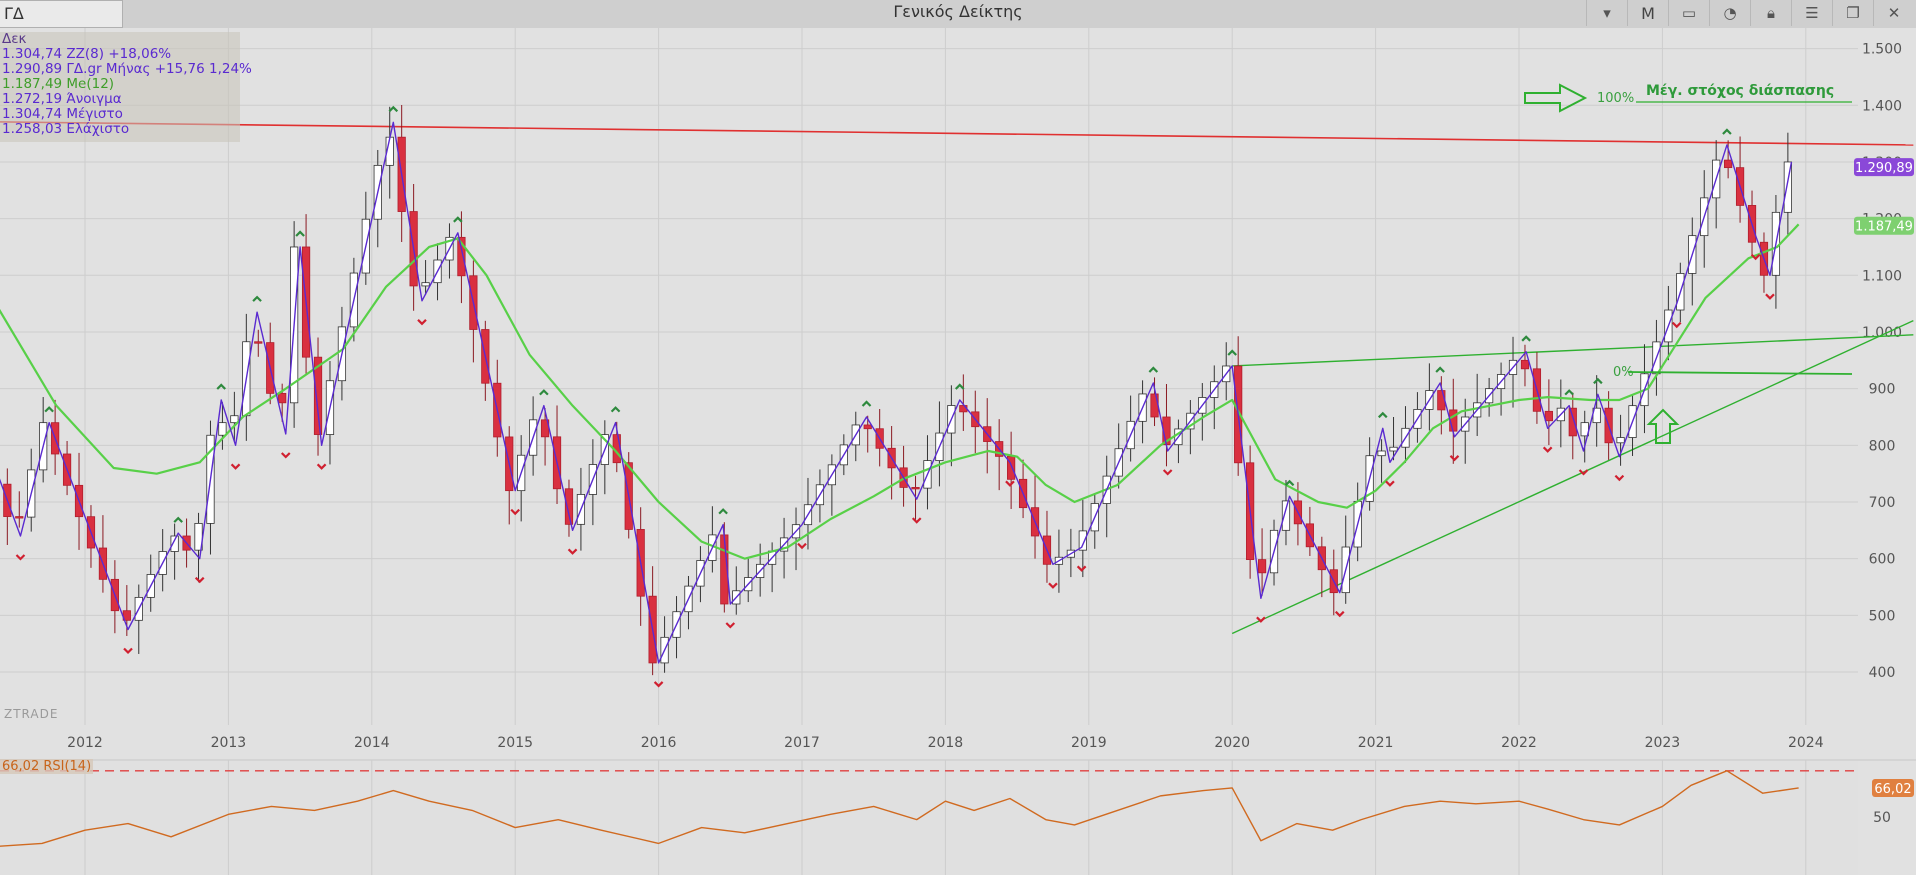 The image size is (1916, 875). I want to click on rsi-panel: 50 66,02, so click(957, 808).